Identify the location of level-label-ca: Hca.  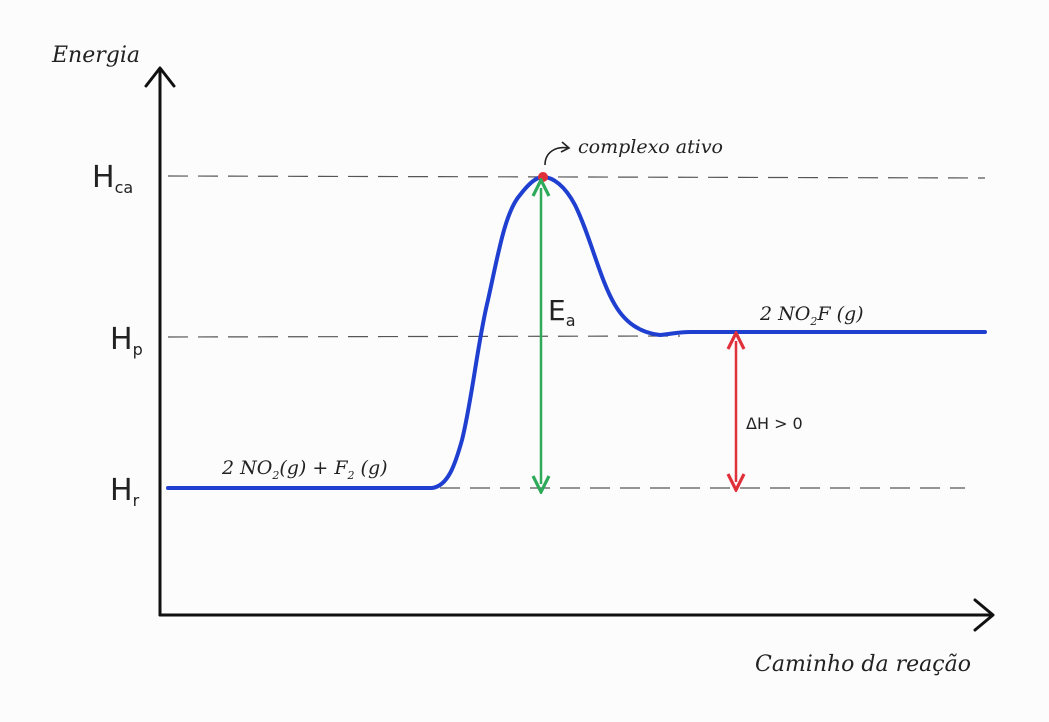
(112, 178).